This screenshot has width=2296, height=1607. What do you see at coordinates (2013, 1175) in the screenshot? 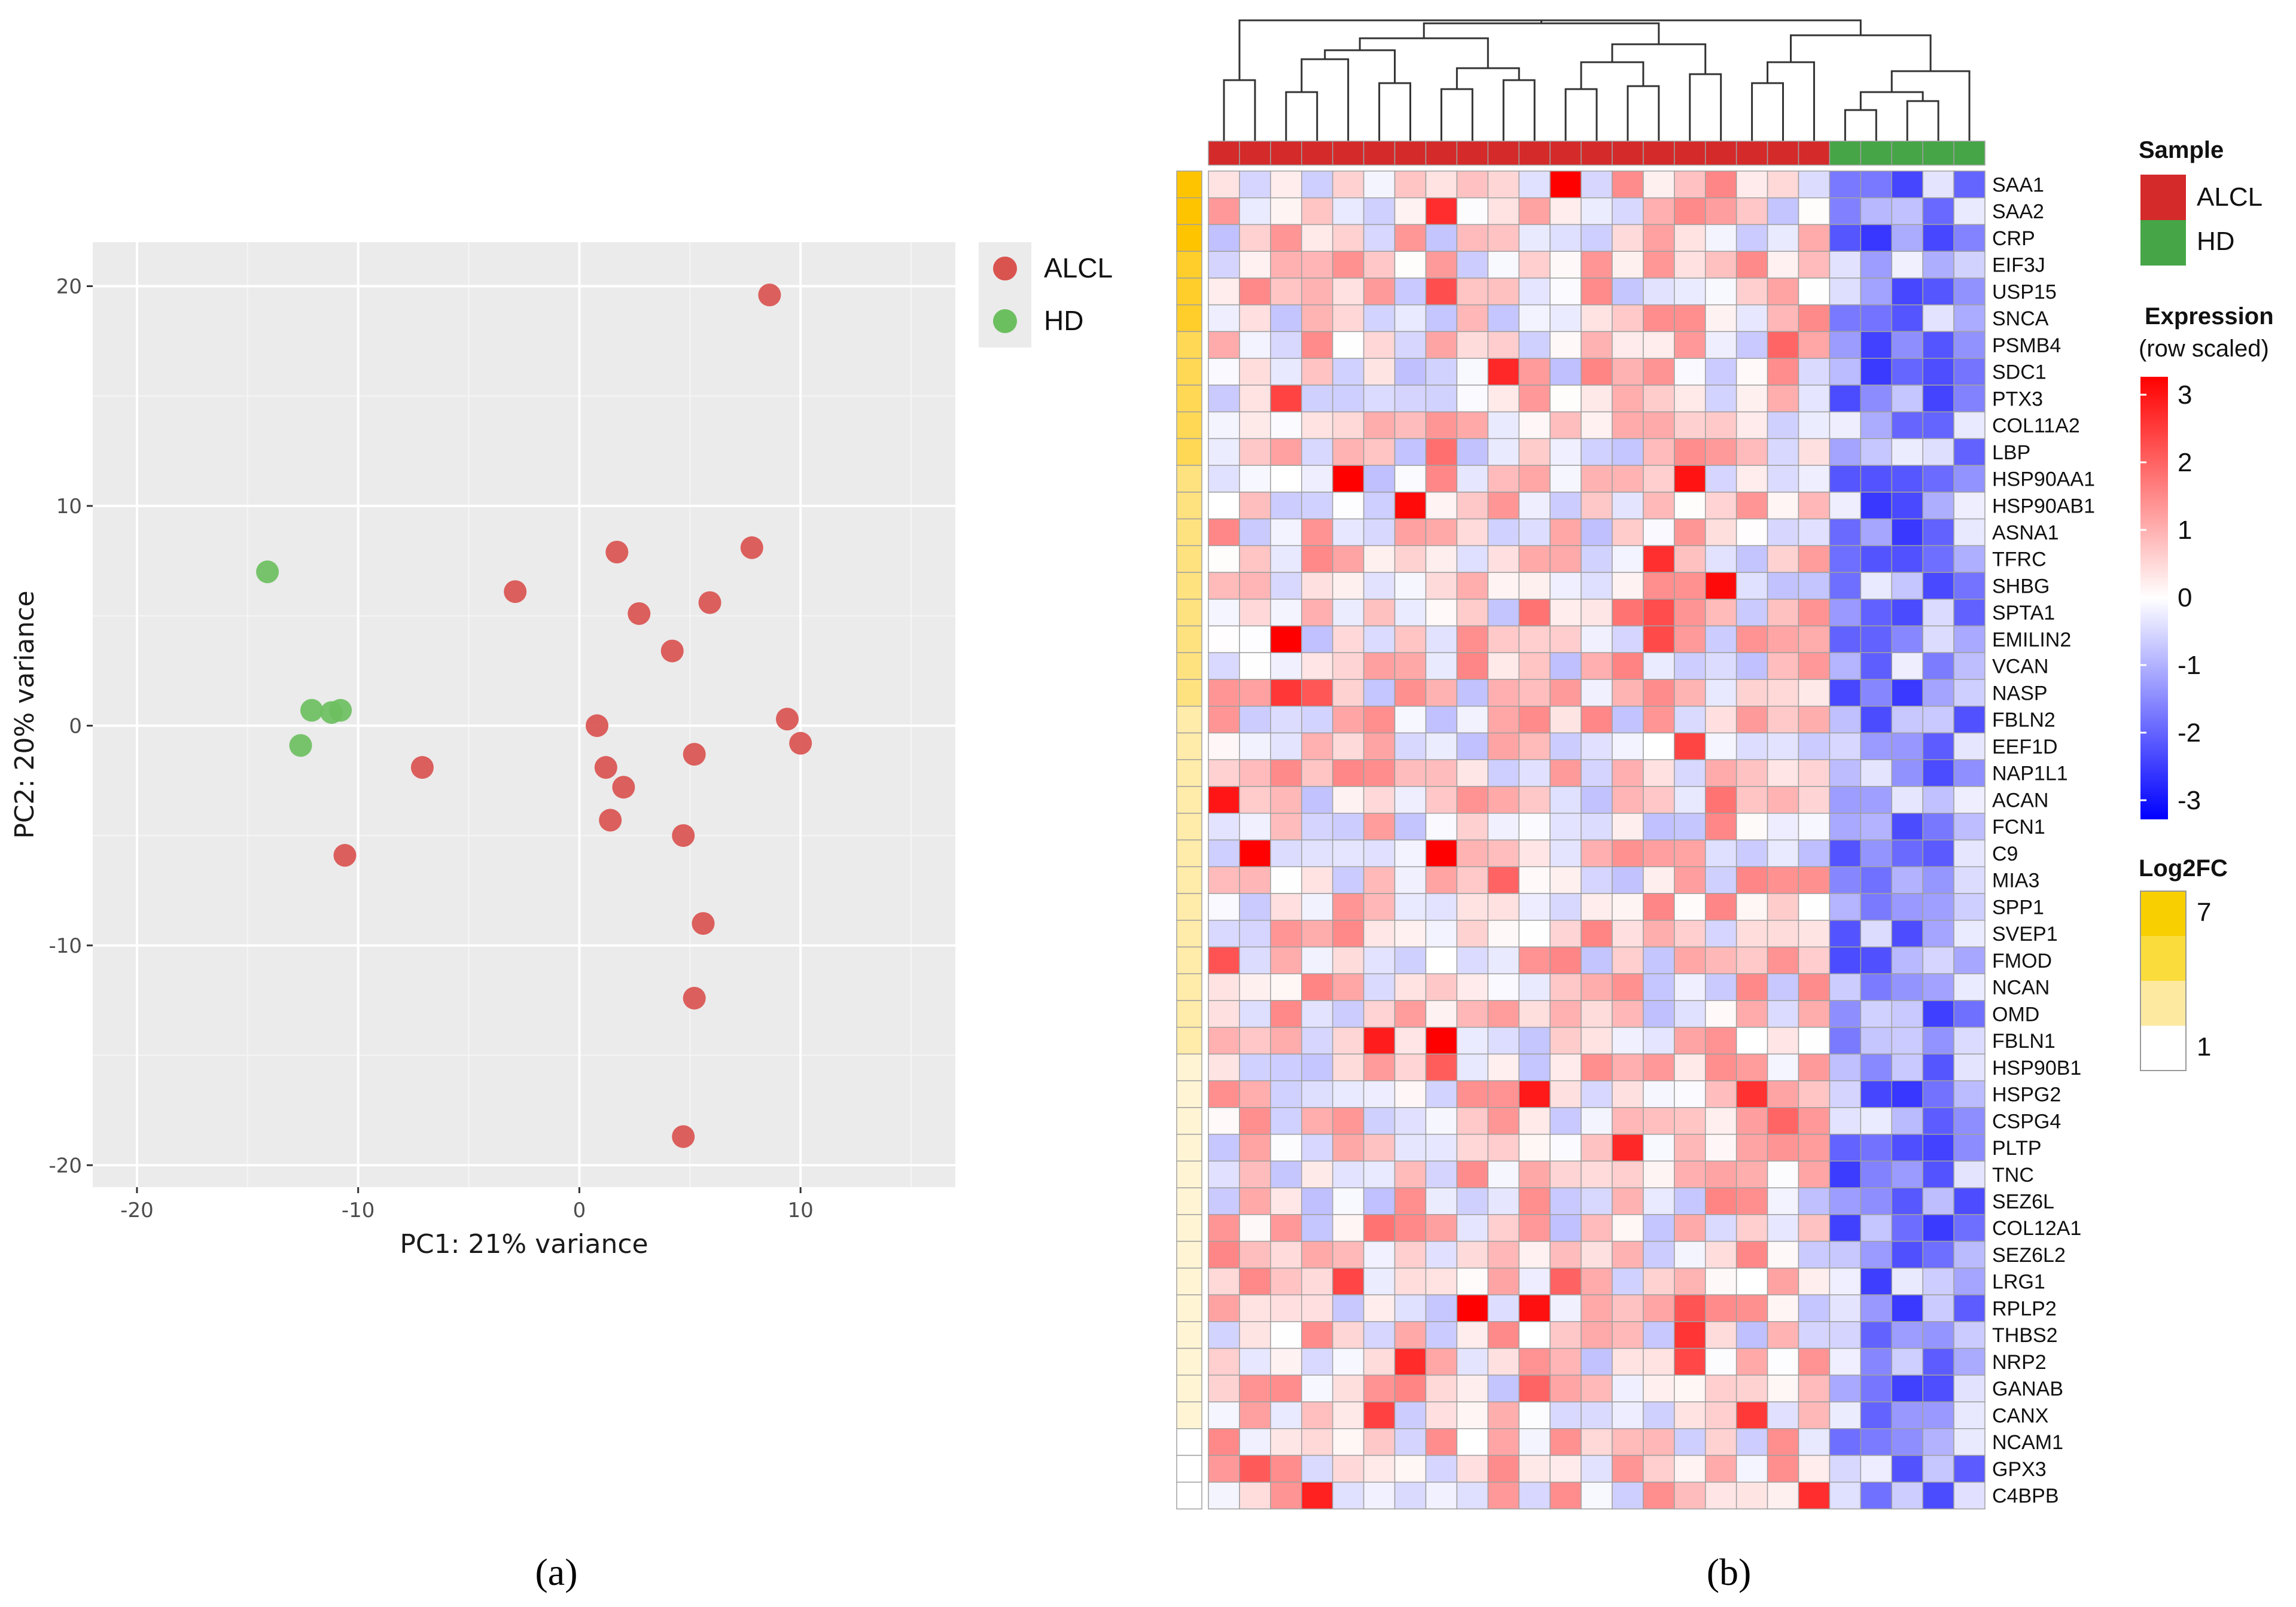
I see `gene-label: TNC` at bounding box center [2013, 1175].